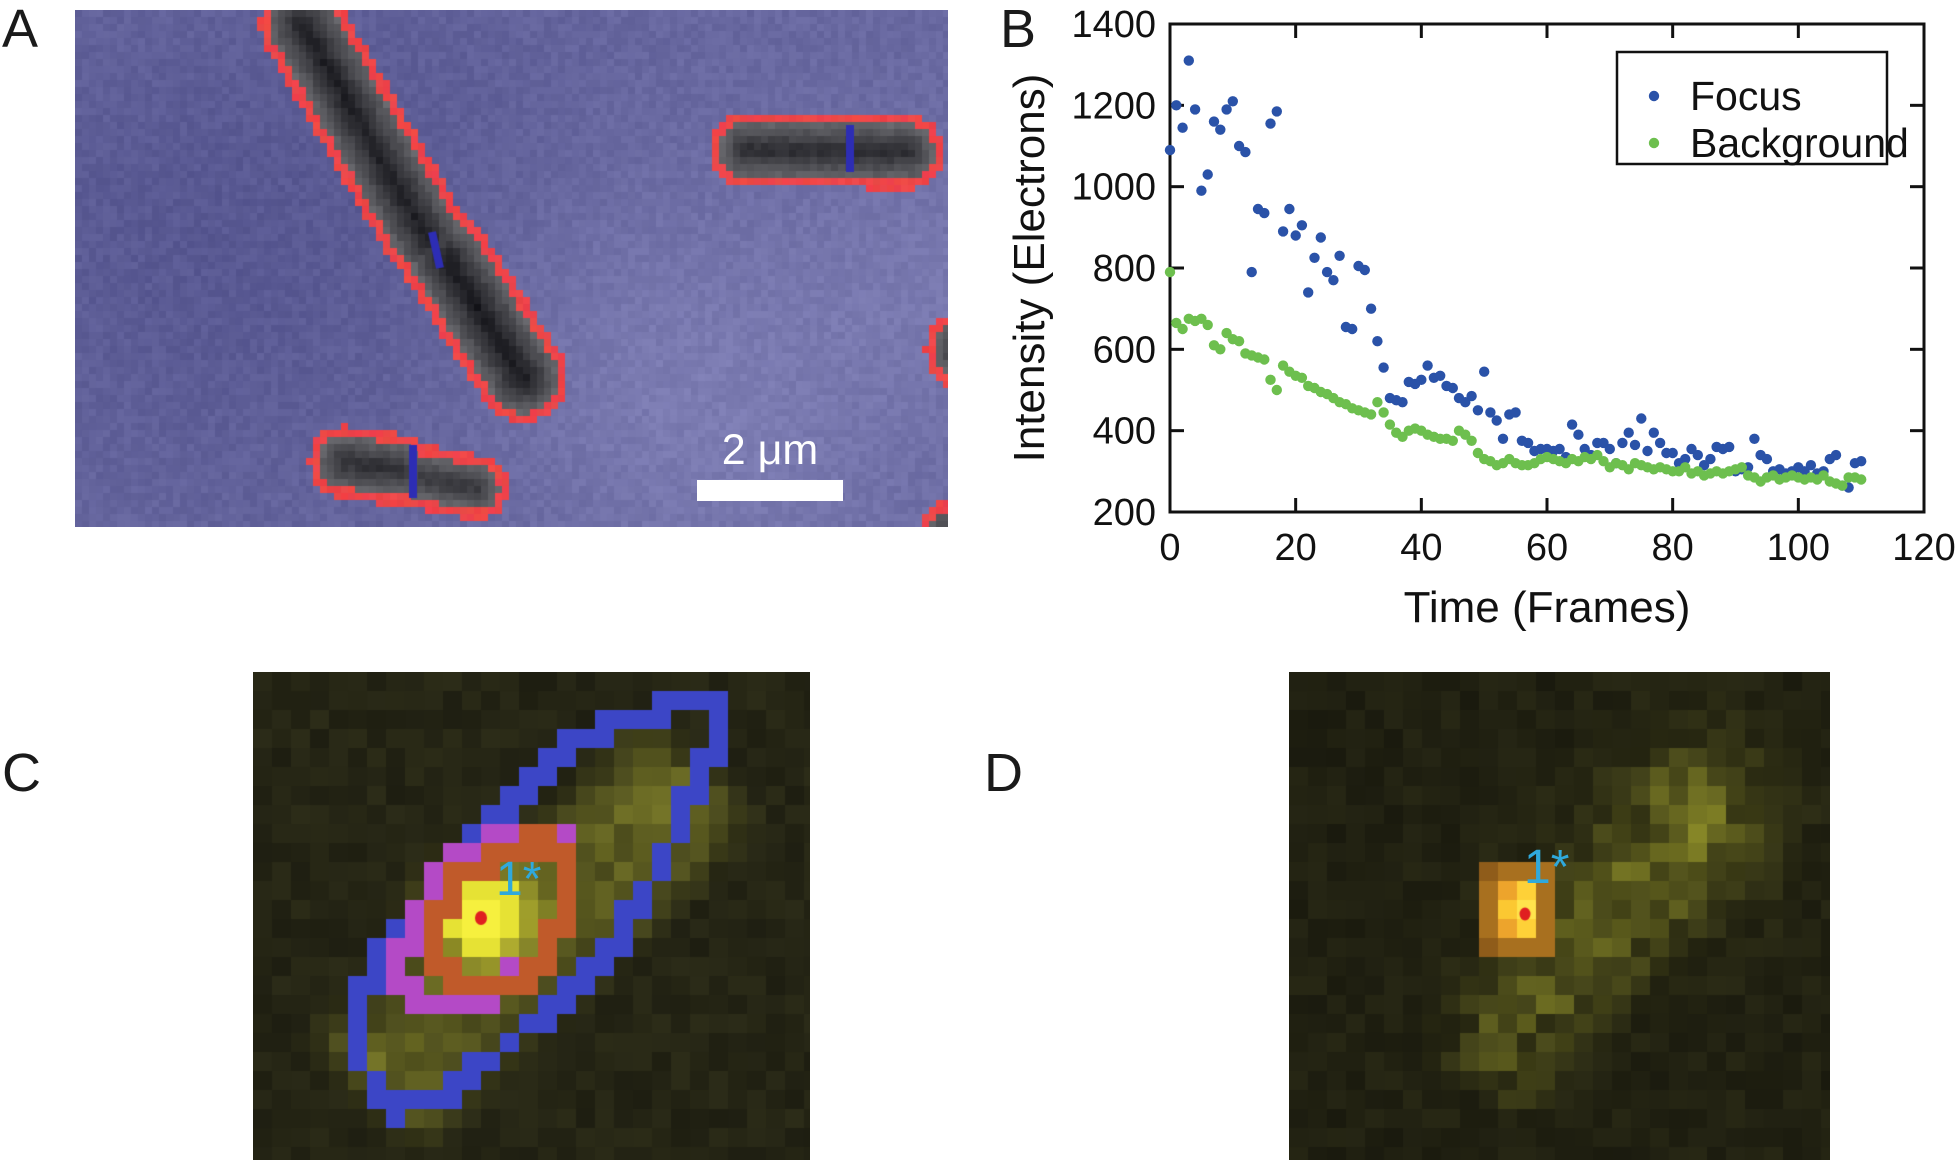 Image resolution: width=1958 pixels, height=1160 pixels. What do you see at coordinates (519, 879) in the screenshot?
I see `panel-c-spot-label: 1*` at bounding box center [519, 879].